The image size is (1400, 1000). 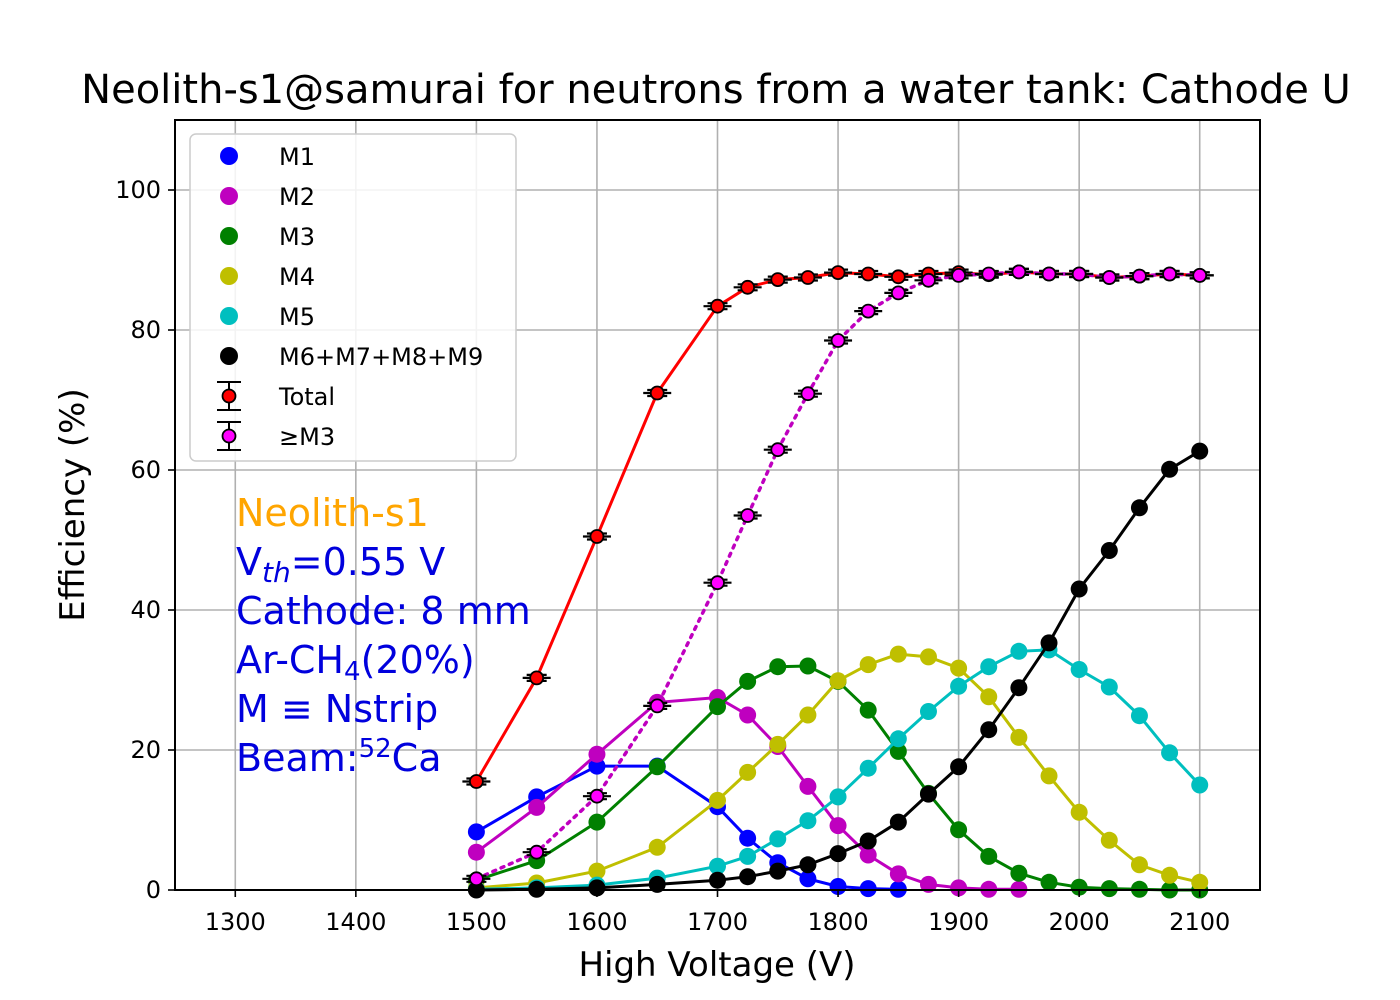 I want to click on legend-box, so click(x=353, y=297).